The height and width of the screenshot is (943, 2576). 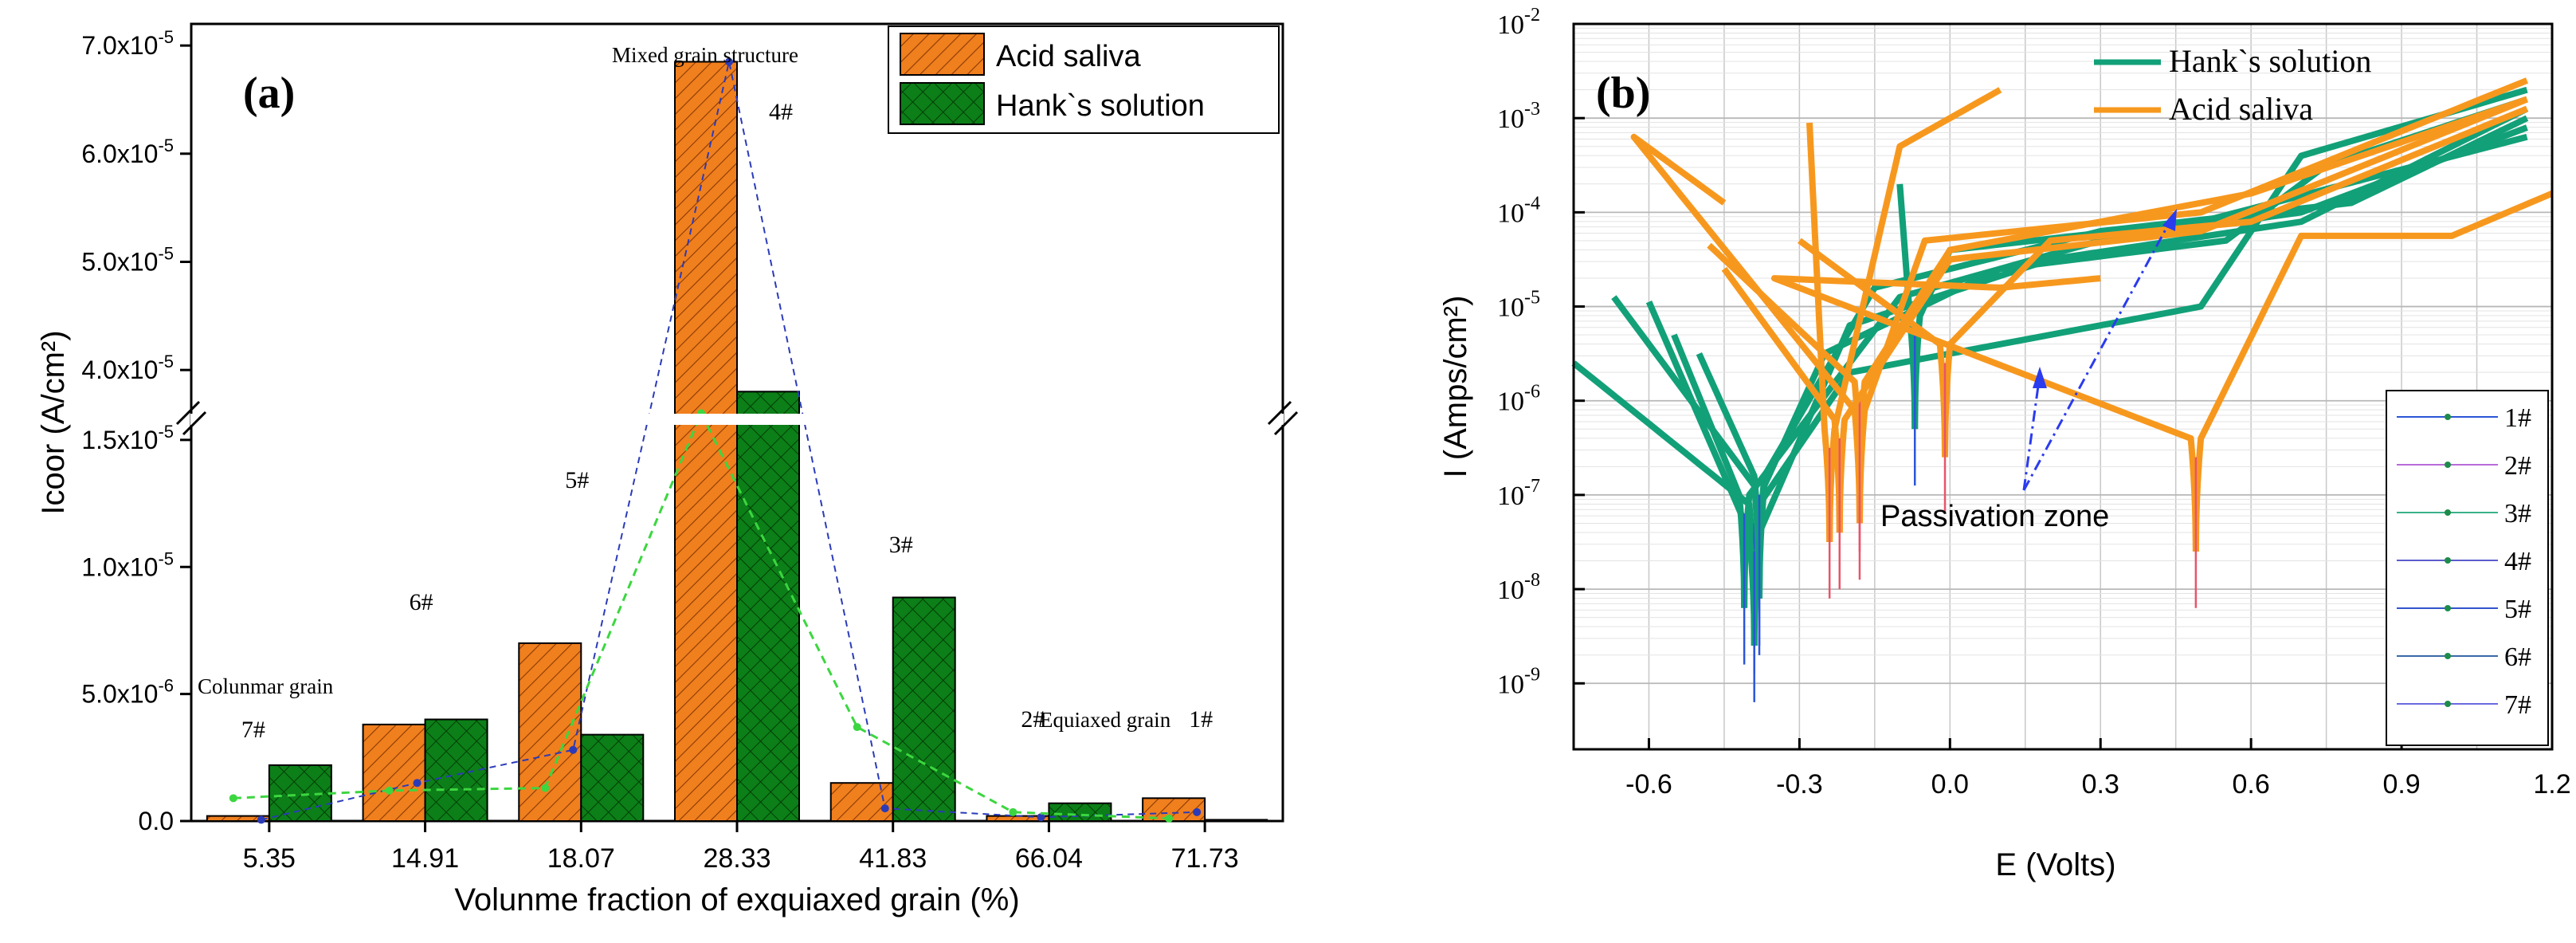 I want to click on sample-label-7#: 7#, so click(x=253, y=730).